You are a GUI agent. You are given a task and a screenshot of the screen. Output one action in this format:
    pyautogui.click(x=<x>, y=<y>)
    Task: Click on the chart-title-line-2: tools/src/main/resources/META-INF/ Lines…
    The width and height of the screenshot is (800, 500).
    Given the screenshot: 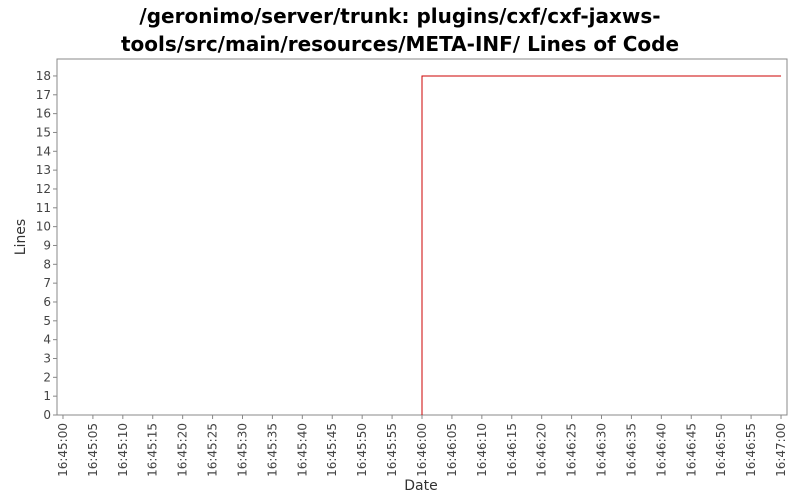 What is the action you would take?
    pyautogui.click(x=400, y=44)
    